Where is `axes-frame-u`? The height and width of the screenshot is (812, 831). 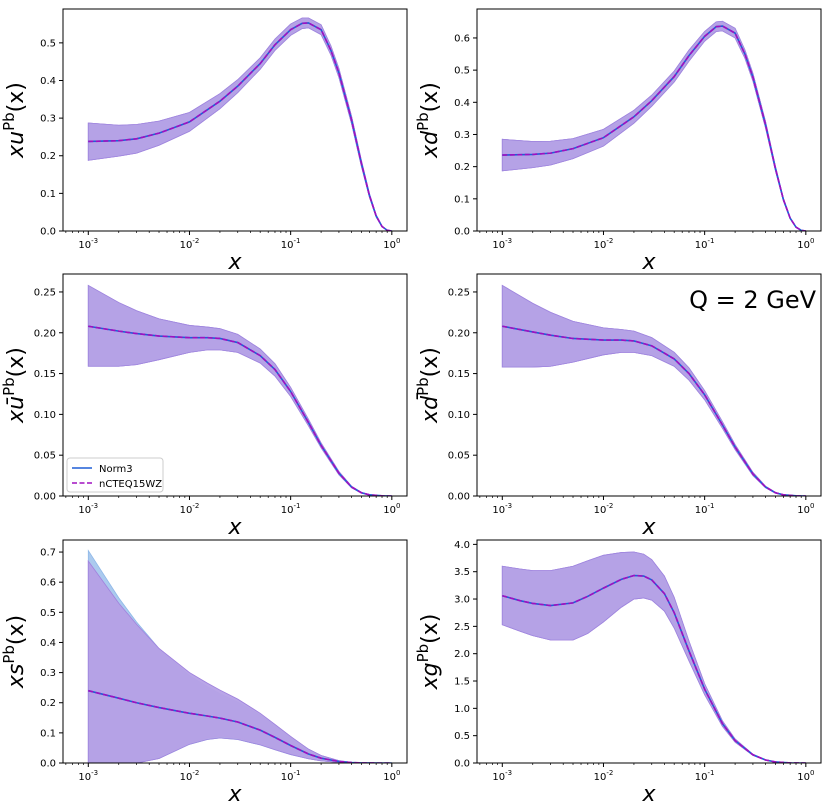 axes-frame-u is located at coordinates (235, 120).